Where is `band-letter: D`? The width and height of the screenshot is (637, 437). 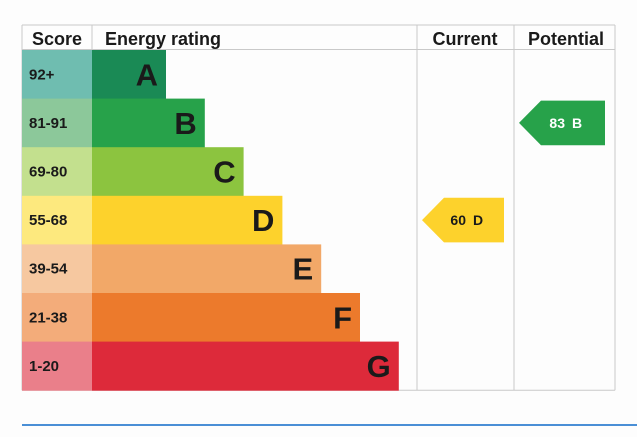 band-letter: D is located at coordinates (263, 220).